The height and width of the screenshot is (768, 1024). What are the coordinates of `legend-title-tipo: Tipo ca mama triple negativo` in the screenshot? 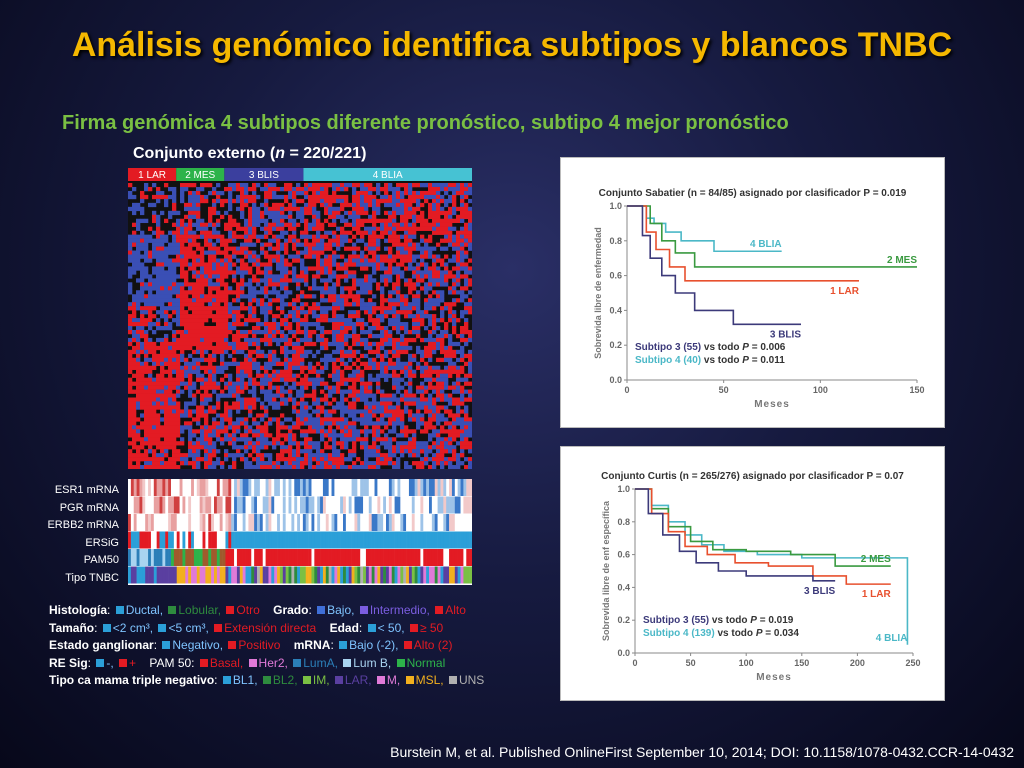 It's located at (132, 680).